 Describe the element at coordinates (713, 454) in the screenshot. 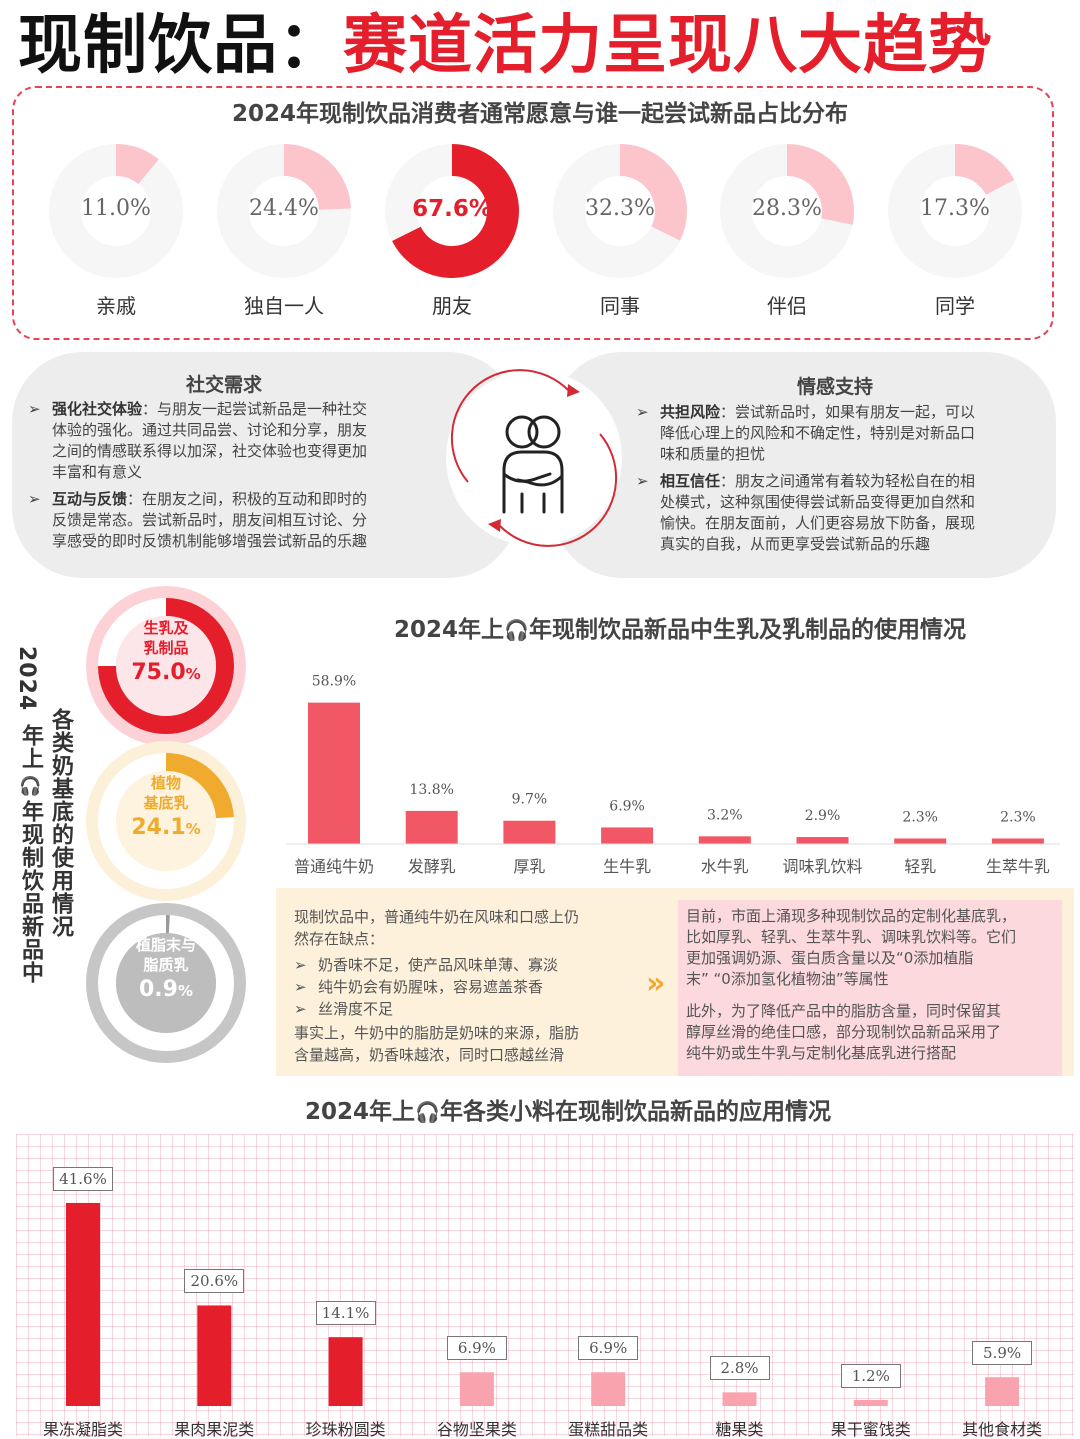

I see `bullet-text: 味和质量的担忧` at that location.